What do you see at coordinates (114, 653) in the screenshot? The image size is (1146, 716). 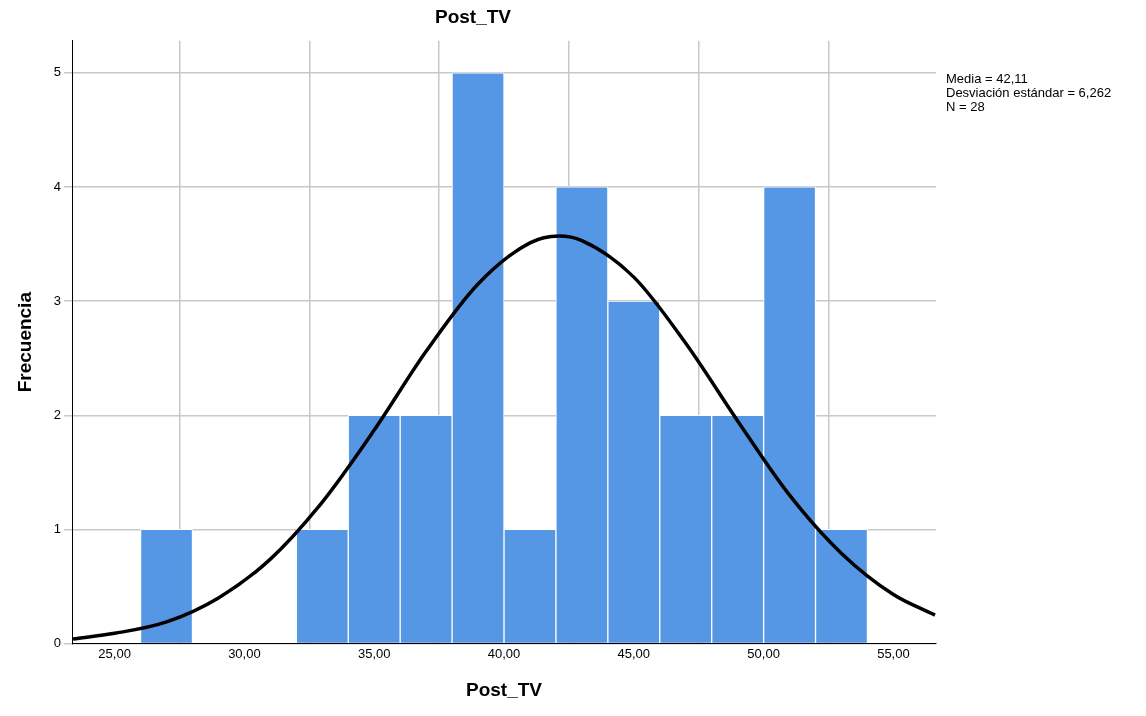 I see `x-tick-label: 25,00` at bounding box center [114, 653].